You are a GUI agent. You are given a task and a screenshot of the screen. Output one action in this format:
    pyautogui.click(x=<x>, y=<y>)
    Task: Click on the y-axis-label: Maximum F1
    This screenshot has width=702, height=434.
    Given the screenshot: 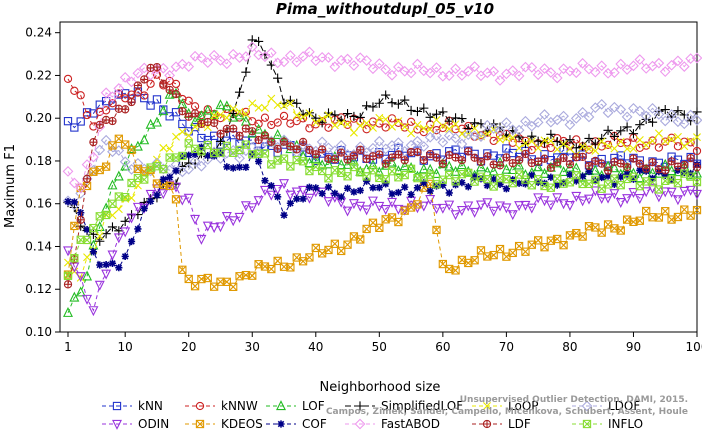 What is the action you would take?
    pyautogui.click(x=10, y=186)
    